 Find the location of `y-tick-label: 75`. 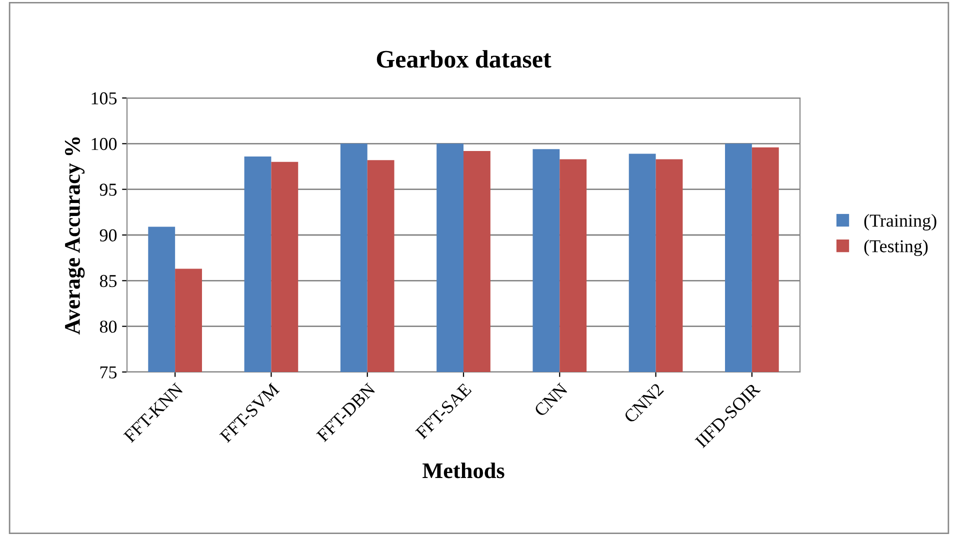

y-tick-label: 75 is located at coordinates (108, 372).